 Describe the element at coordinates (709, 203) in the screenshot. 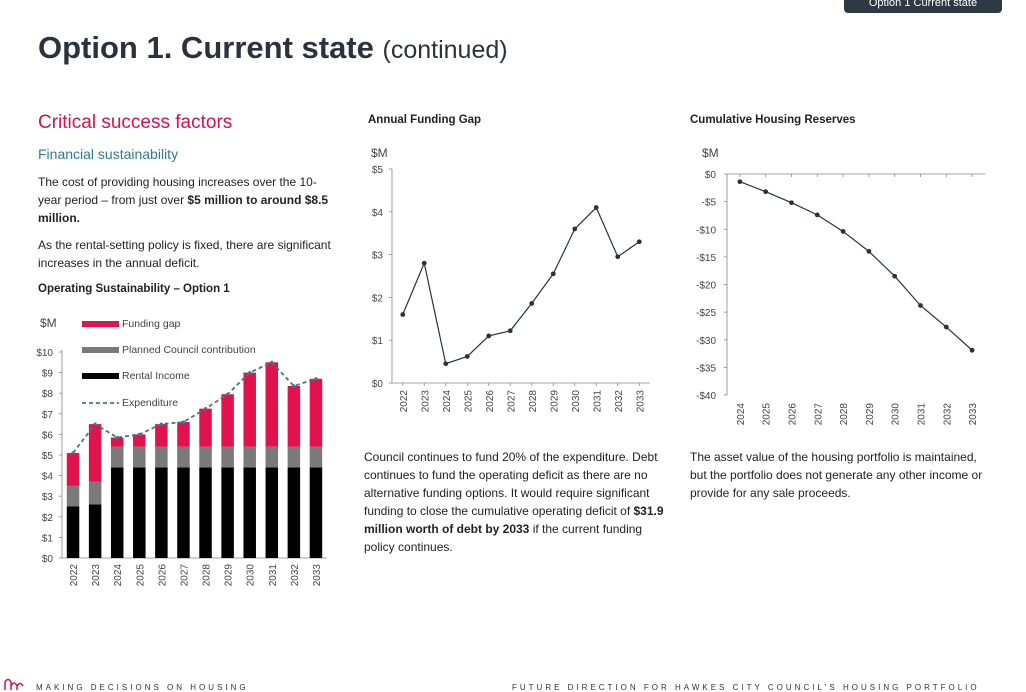

I see `y-tick-label: -$5` at that location.